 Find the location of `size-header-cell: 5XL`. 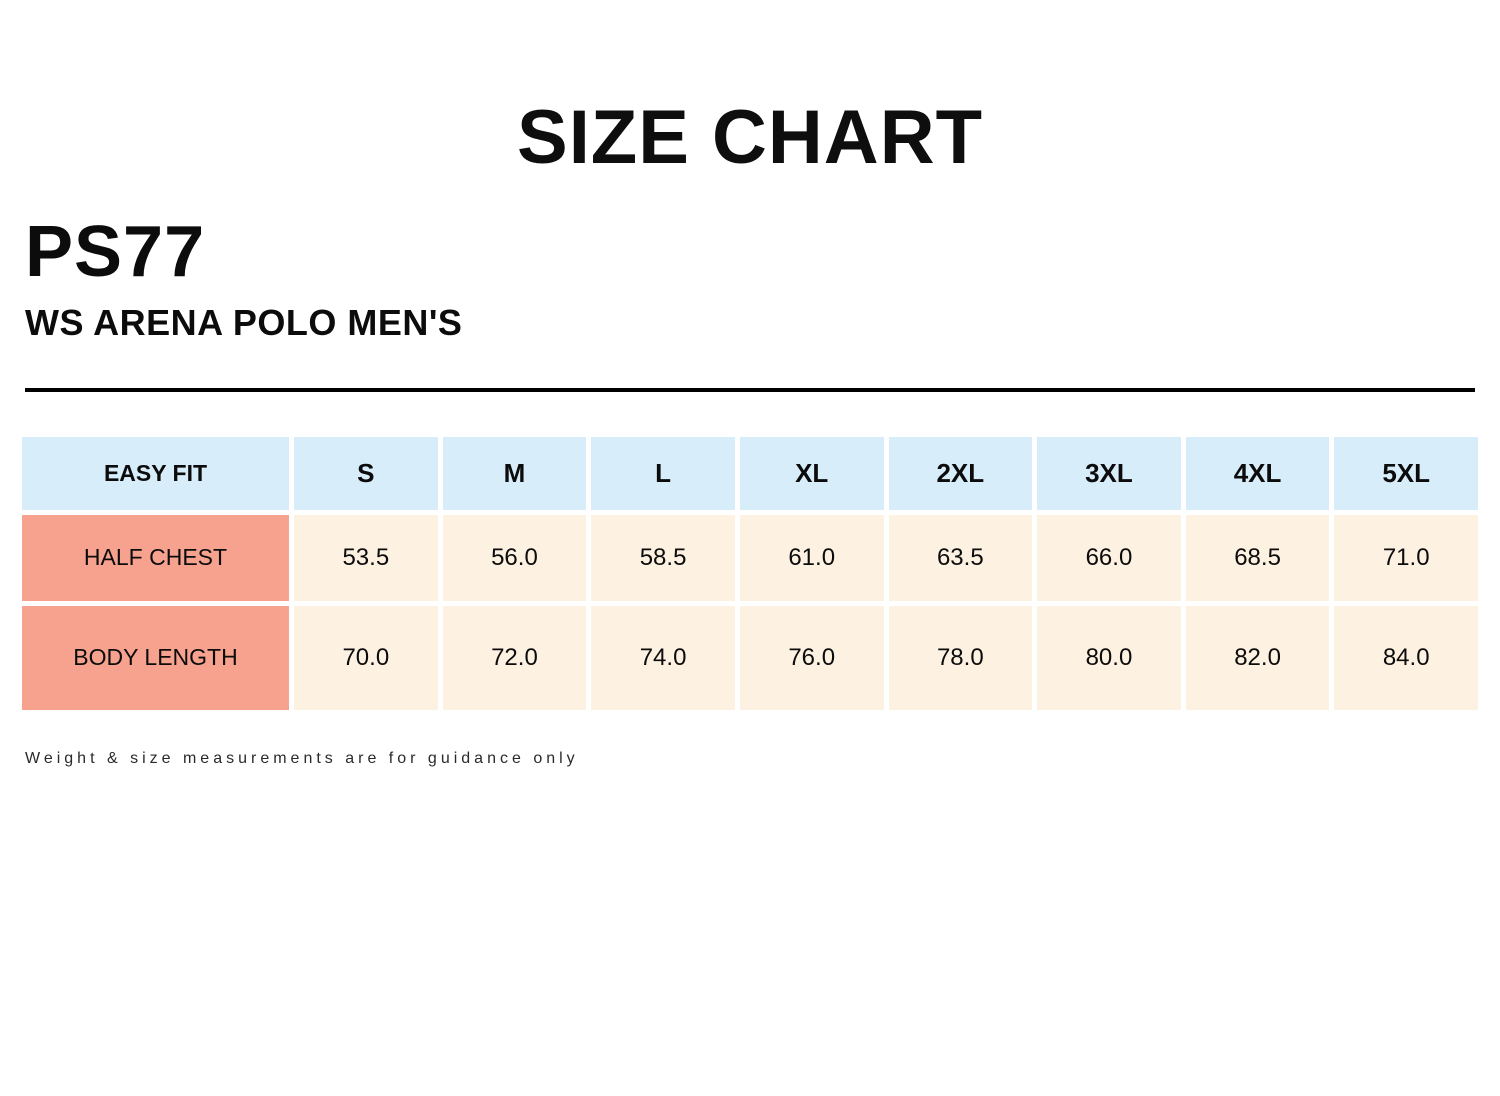

size-header-cell: 5XL is located at coordinates (1406, 473).